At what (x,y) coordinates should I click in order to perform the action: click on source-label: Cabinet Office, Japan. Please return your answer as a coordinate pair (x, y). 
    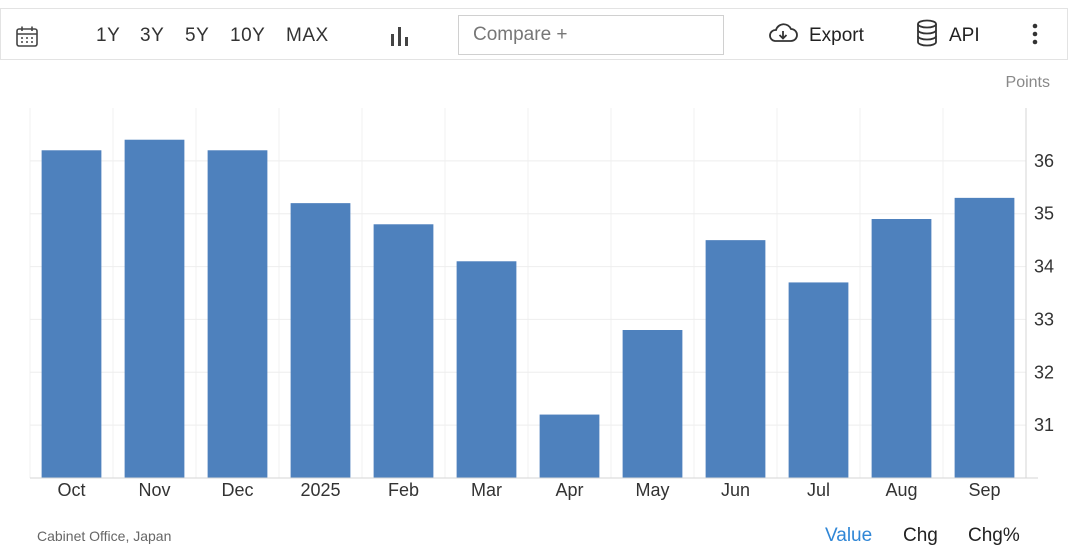
    Looking at the image, I should click on (104, 536).